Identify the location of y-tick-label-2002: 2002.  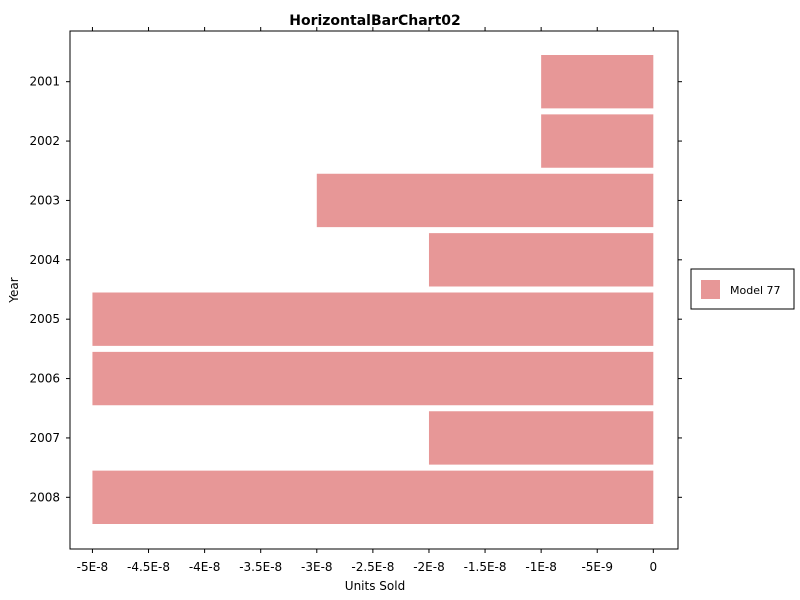
(44, 141).